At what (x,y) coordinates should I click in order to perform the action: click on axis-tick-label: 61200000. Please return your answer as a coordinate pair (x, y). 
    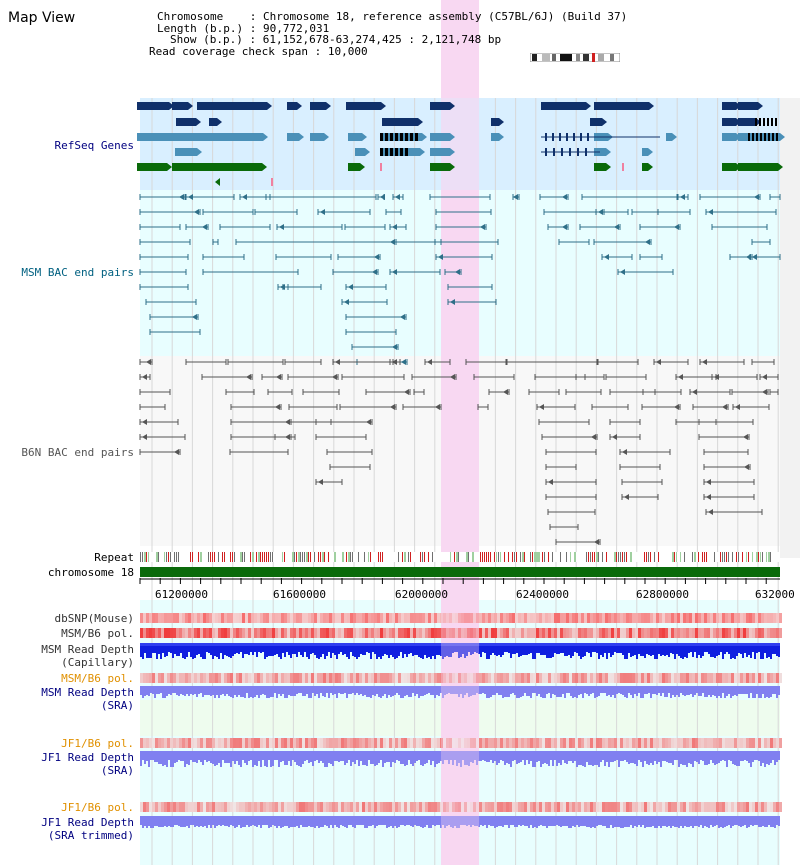
    Looking at the image, I should click on (181, 594).